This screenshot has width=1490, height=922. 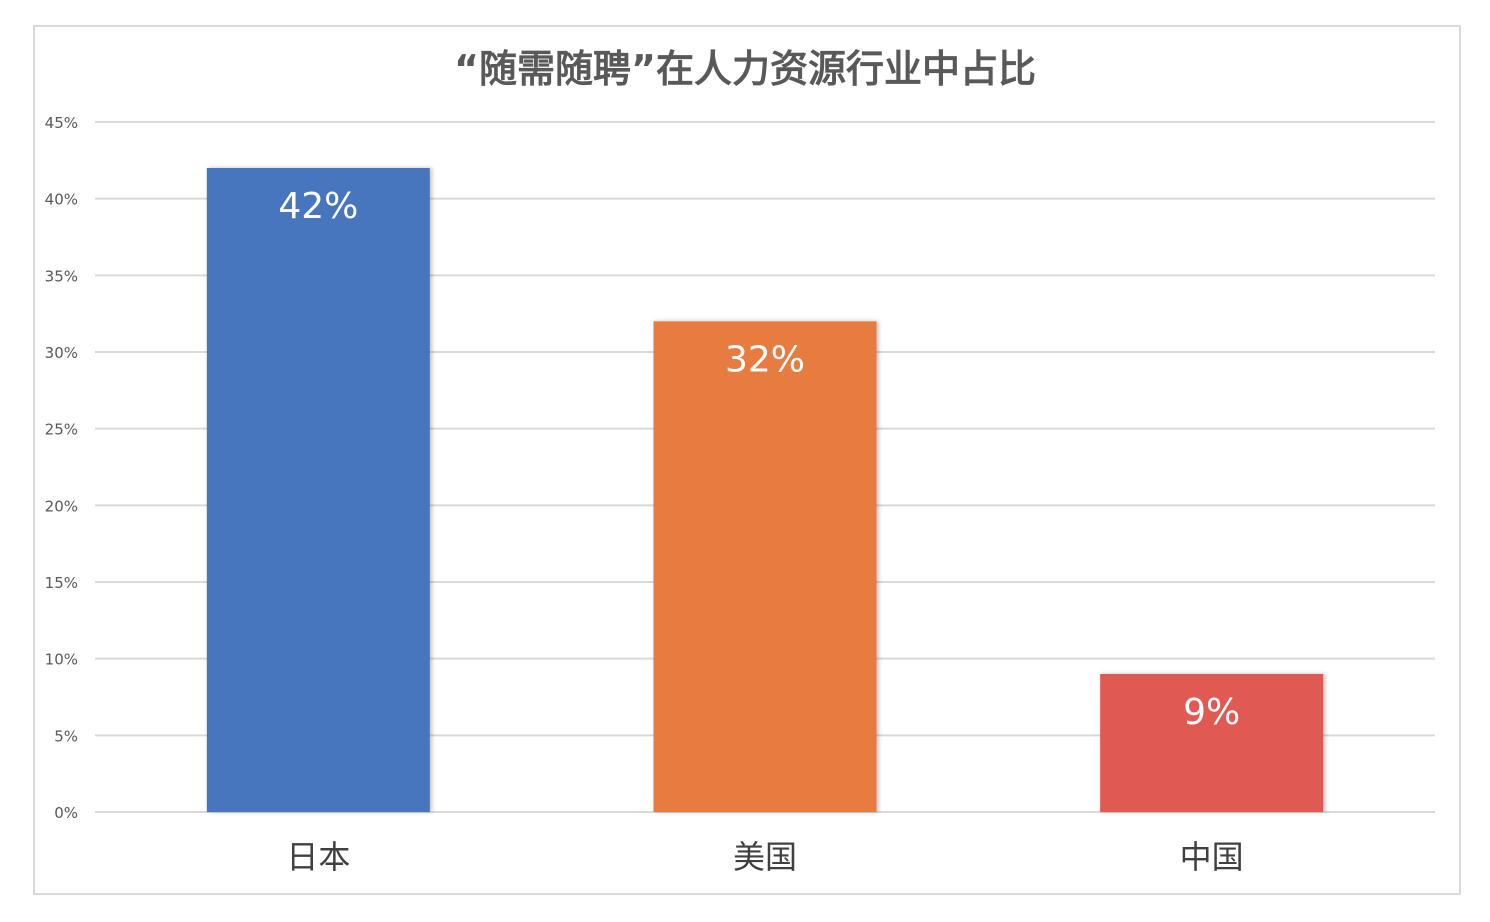 I want to click on x-axis-labels: 日本 美国 中国, so click(x=764, y=857).